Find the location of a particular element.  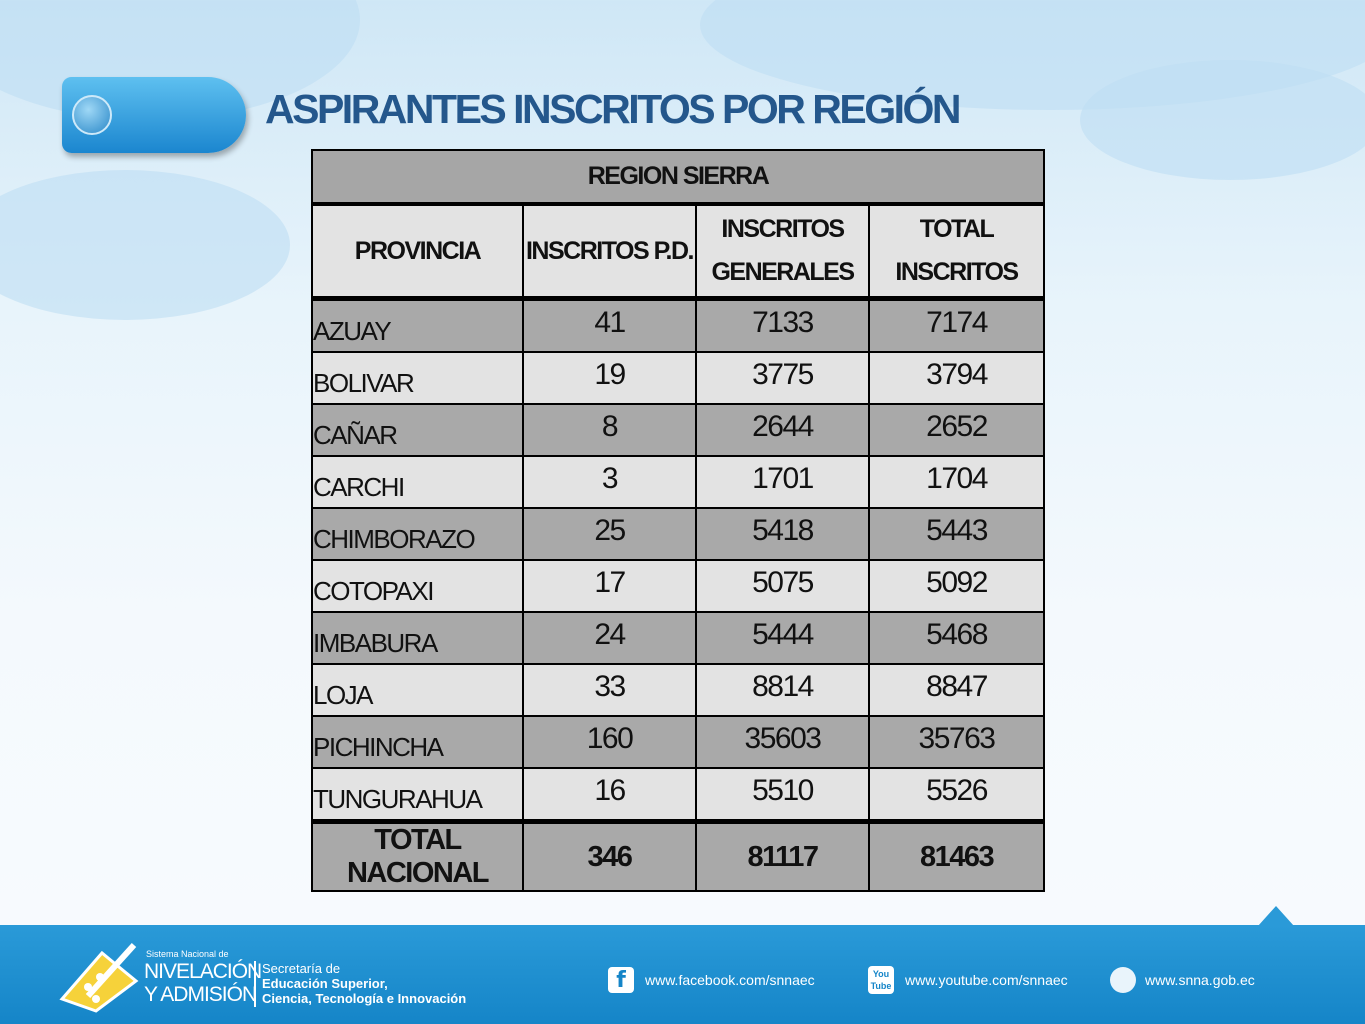

facebook-link: www.facebook.com/snnaec is located at coordinates (730, 980).